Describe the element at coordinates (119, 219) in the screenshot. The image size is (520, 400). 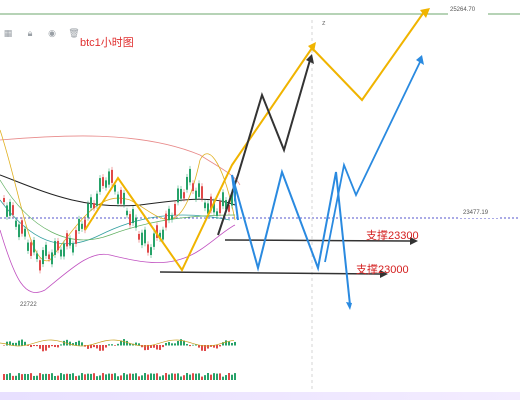
I see `candlestick-series` at that location.